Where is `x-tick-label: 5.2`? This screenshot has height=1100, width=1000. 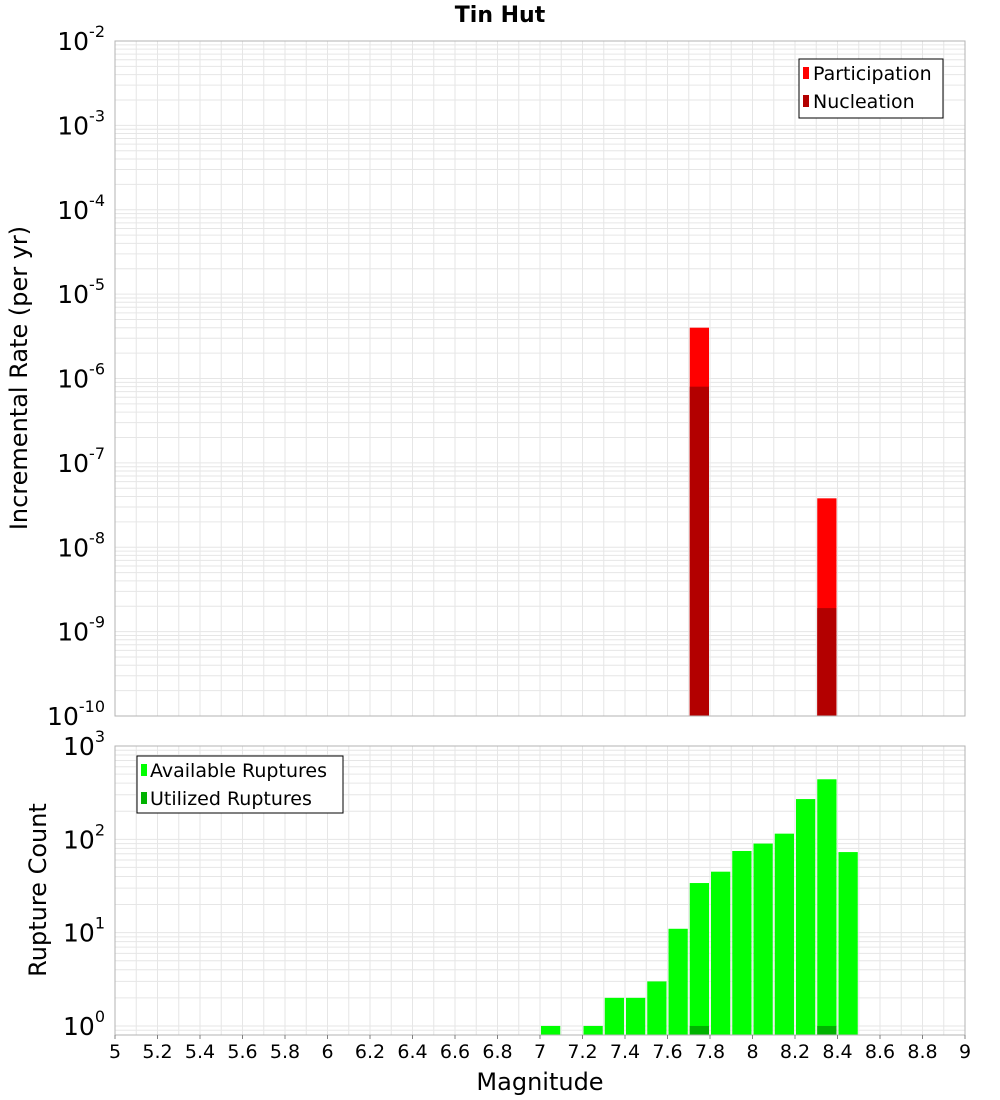
x-tick-label: 5.2 is located at coordinates (157, 1052).